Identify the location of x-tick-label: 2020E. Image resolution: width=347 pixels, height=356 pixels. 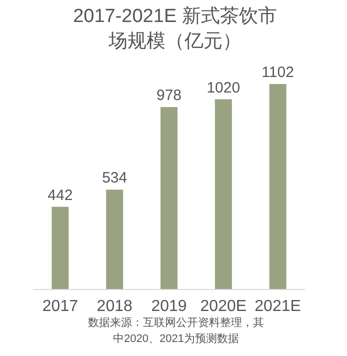
(223, 306).